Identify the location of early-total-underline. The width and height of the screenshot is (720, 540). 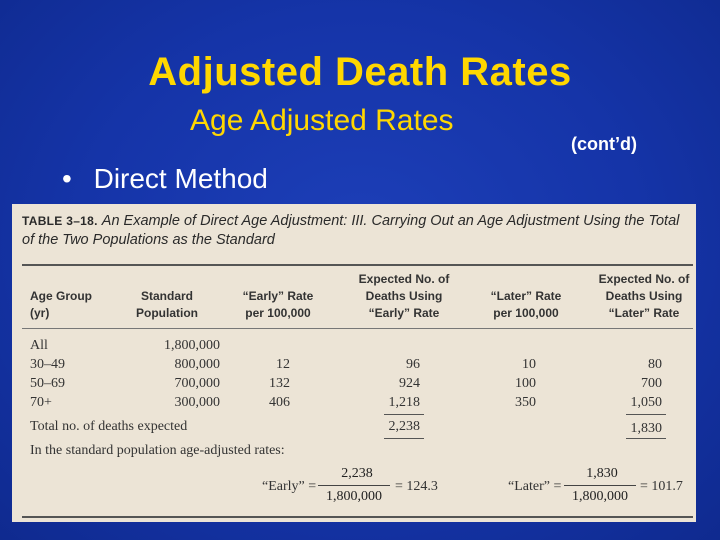
(404, 438).